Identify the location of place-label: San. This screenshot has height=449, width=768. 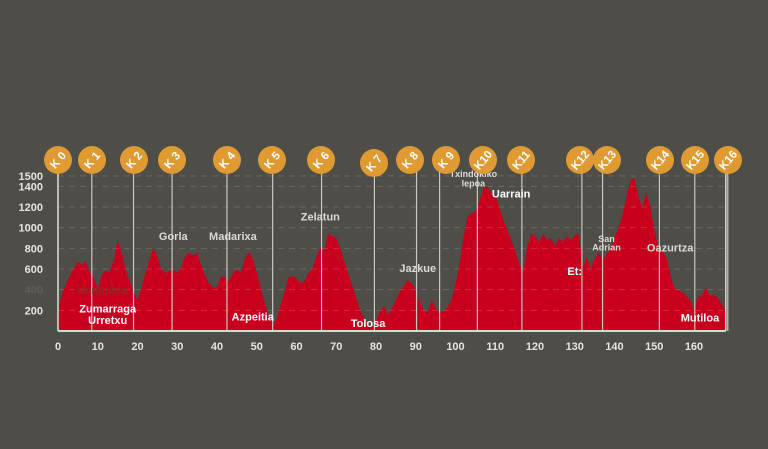
(606, 239).